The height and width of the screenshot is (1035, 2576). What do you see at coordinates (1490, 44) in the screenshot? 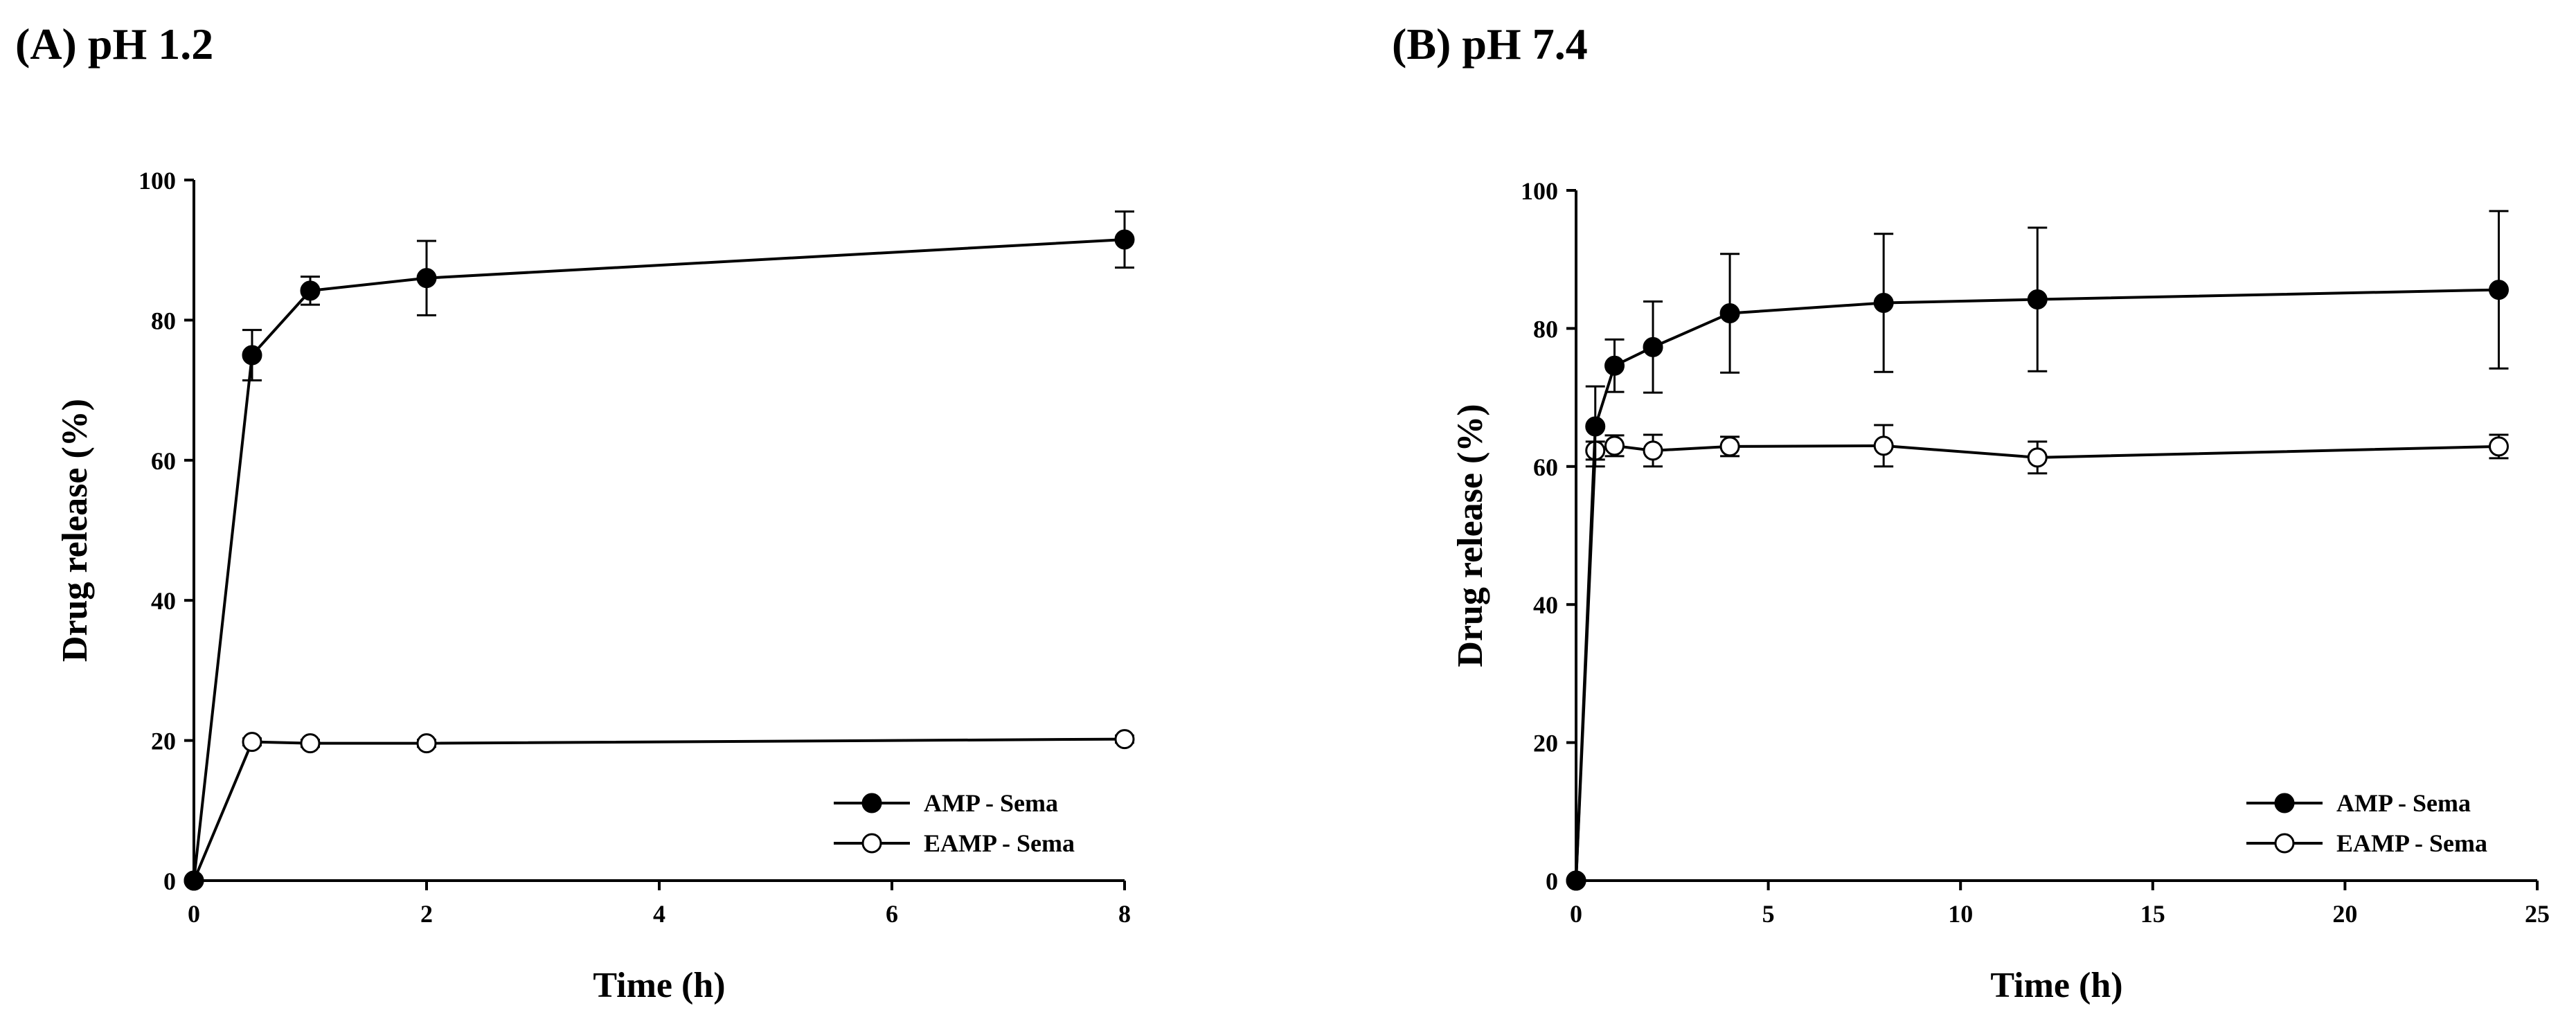
I see `panel-title: (B) pH 7.4` at bounding box center [1490, 44].